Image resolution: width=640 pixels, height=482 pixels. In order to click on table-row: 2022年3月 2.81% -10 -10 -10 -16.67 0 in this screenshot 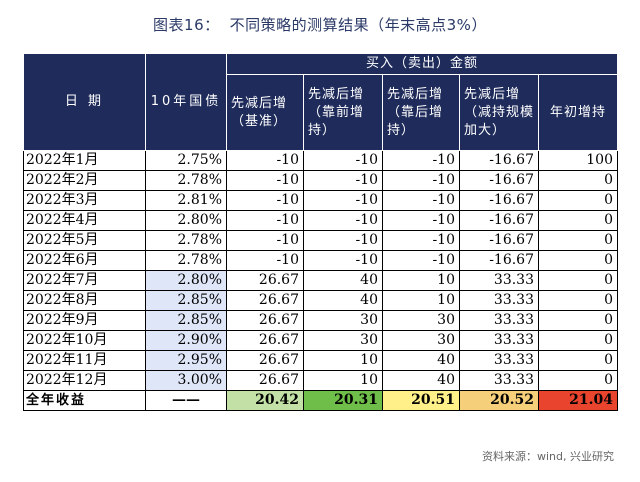, I will do `click(320, 200)`.